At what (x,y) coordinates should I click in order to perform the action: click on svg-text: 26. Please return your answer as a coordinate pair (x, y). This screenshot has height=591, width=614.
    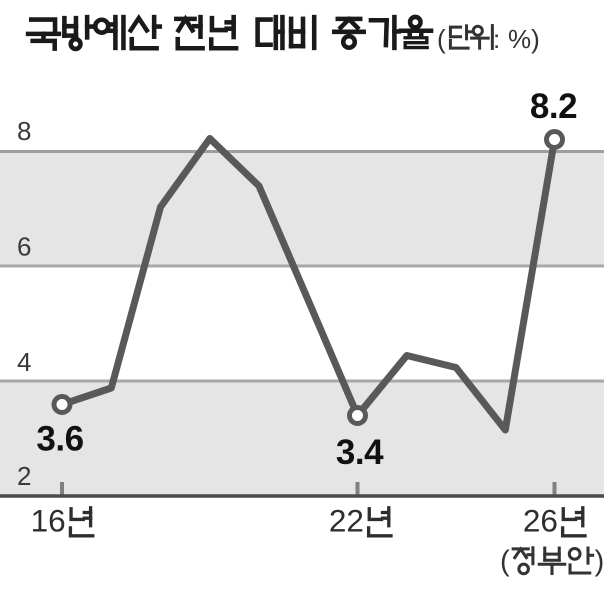
    Looking at the image, I should click on (540, 521).